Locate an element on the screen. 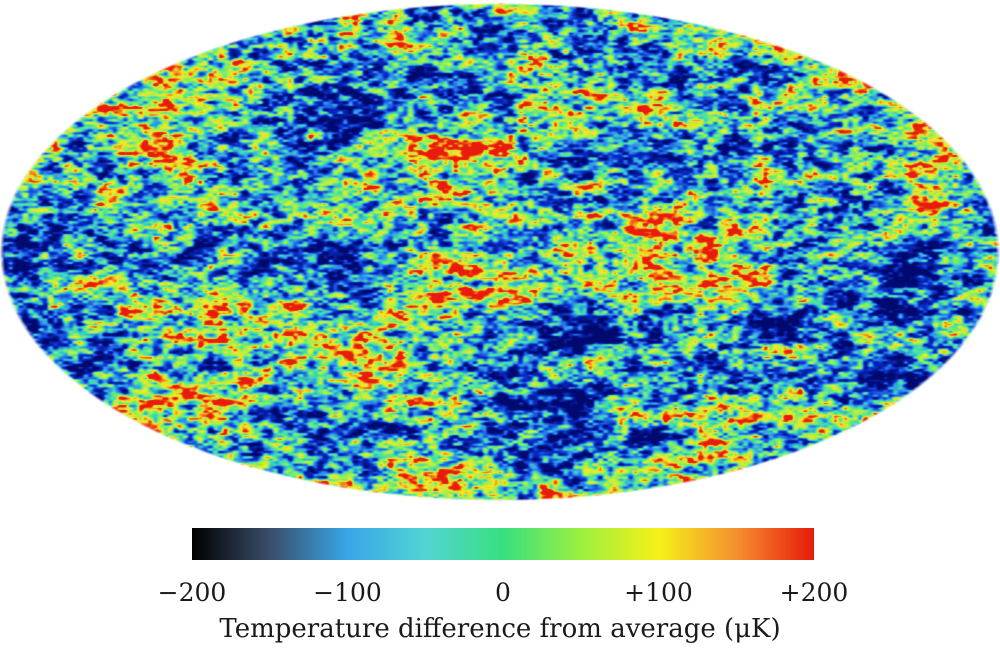  colorbar-tick-label: +100 is located at coordinates (658, 592).